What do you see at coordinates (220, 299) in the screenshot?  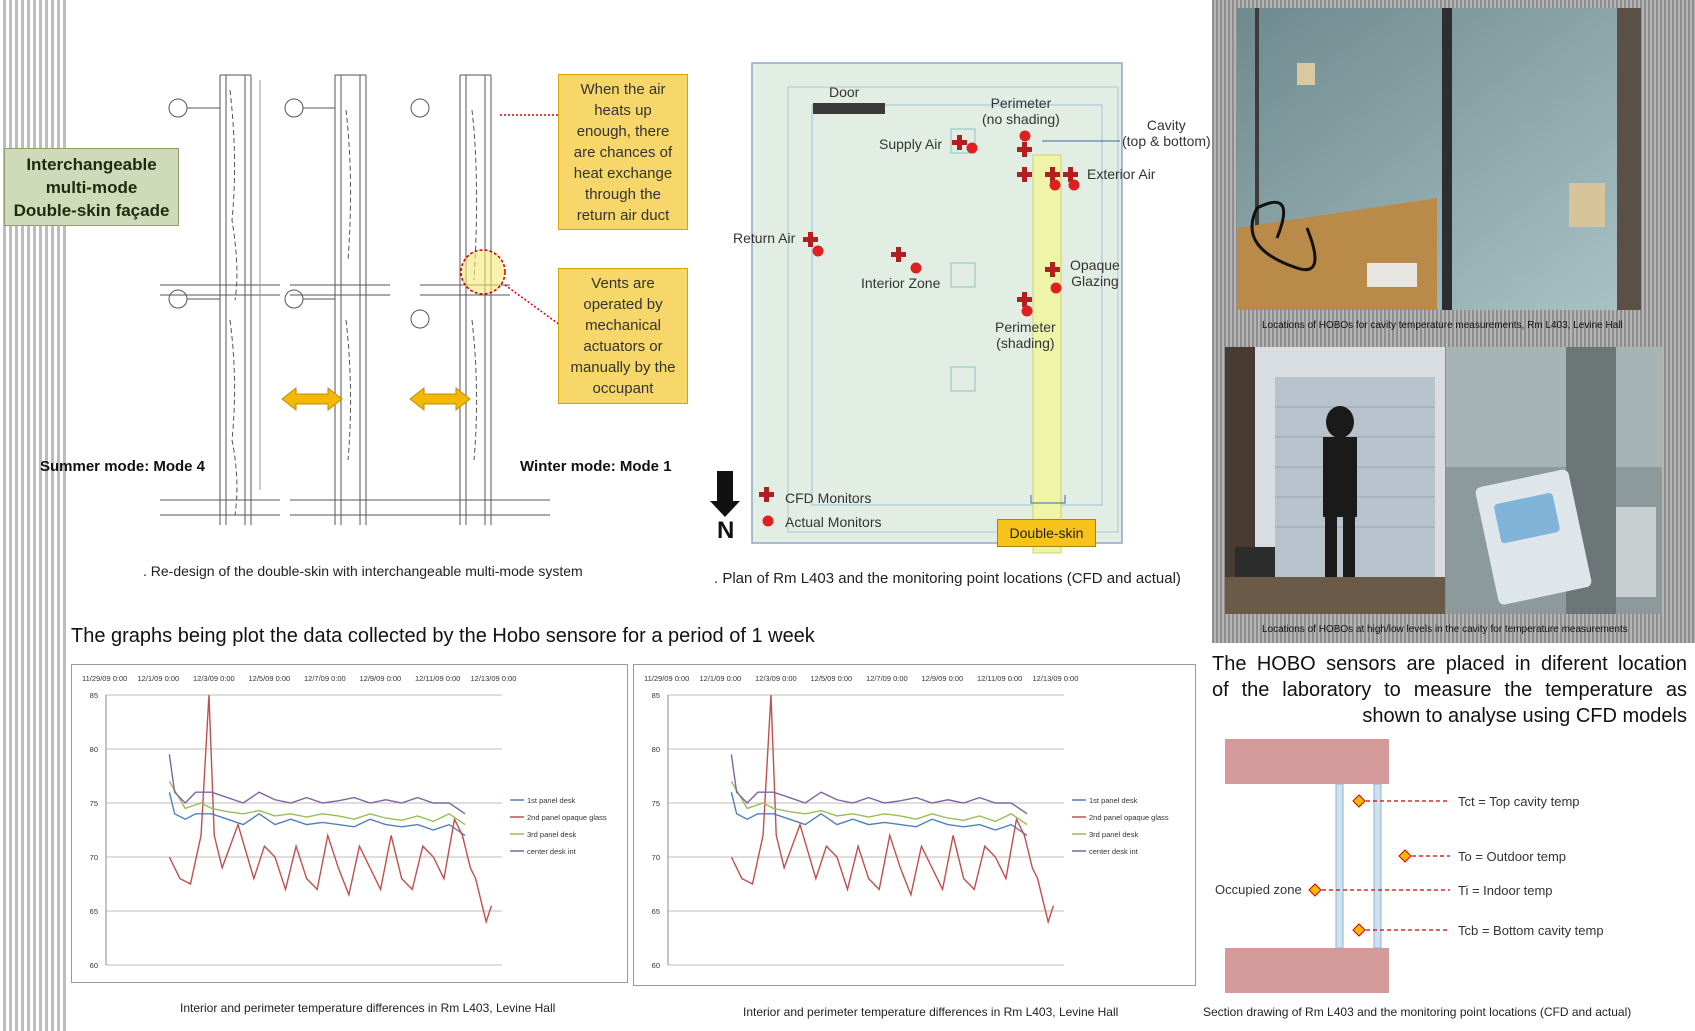 I see `facade-section-summer` at bounding box center [220, 299].